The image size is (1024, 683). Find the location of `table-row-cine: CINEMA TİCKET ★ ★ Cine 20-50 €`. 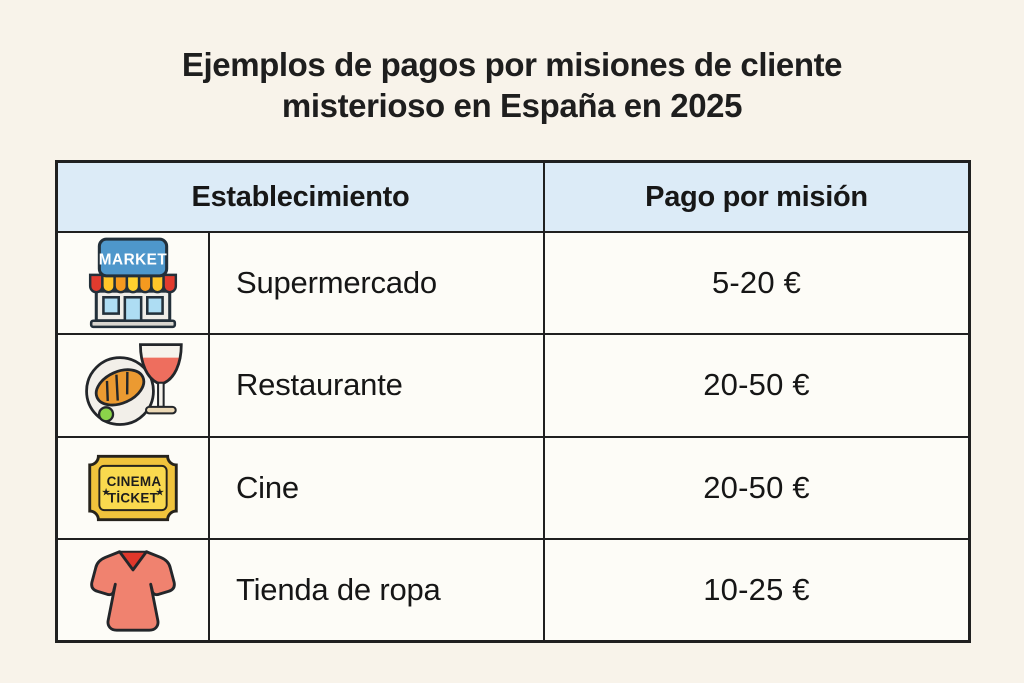

table-row-cine: CINEMA TİCKET ★ ★ Cine 20-50 € is located at coordinates (513, 488).